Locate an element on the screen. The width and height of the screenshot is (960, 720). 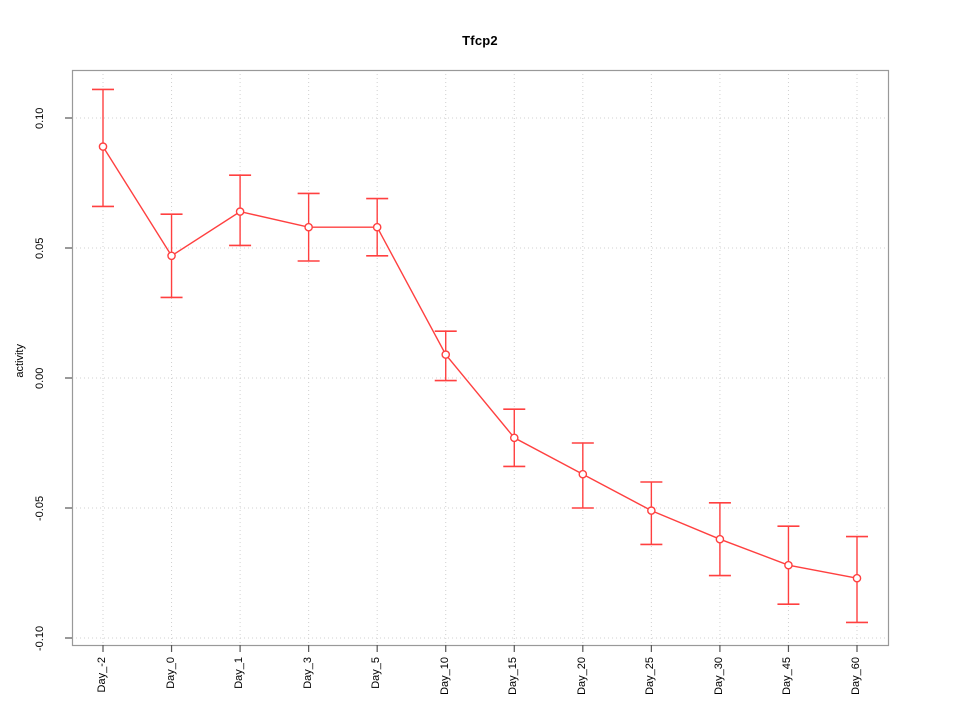
x-tick-label: Day_-2 is located at coordinates (102, 675).